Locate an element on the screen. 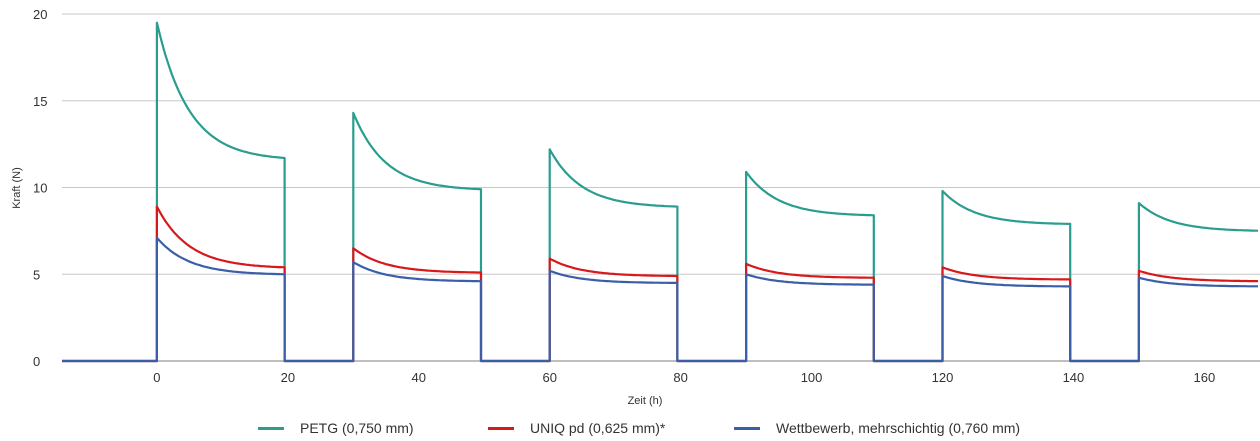 The width and height of the screenshot is (1260, 441). legend-item-uniq: UNIQ pd (0,625 mm)* is located at coordinates (576, 428).